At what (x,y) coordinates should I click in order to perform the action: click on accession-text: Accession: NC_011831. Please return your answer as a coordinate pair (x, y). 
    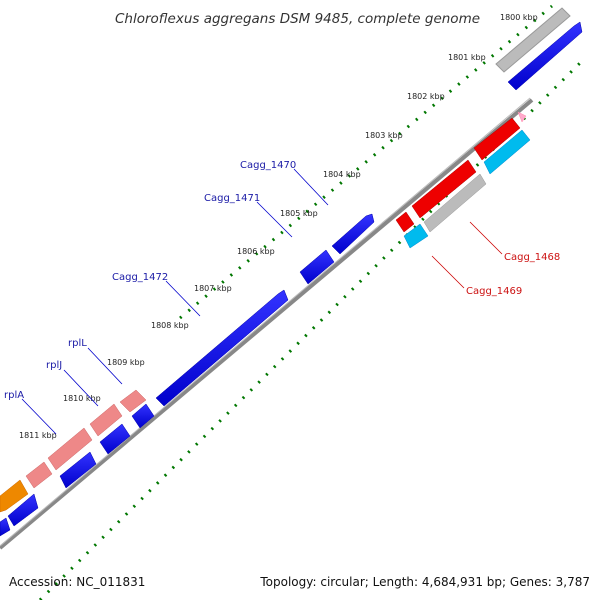
    Looking at the image, I should click on (77, 582).